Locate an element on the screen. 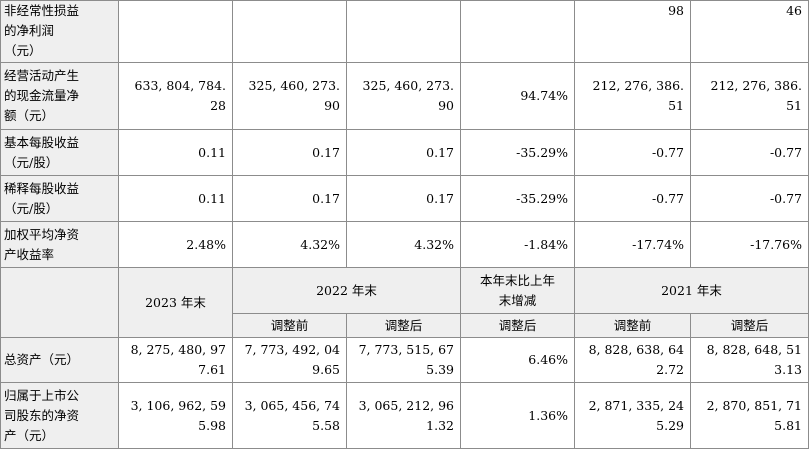  cell-2021-before: 98 is located at coordinates (632, 31).